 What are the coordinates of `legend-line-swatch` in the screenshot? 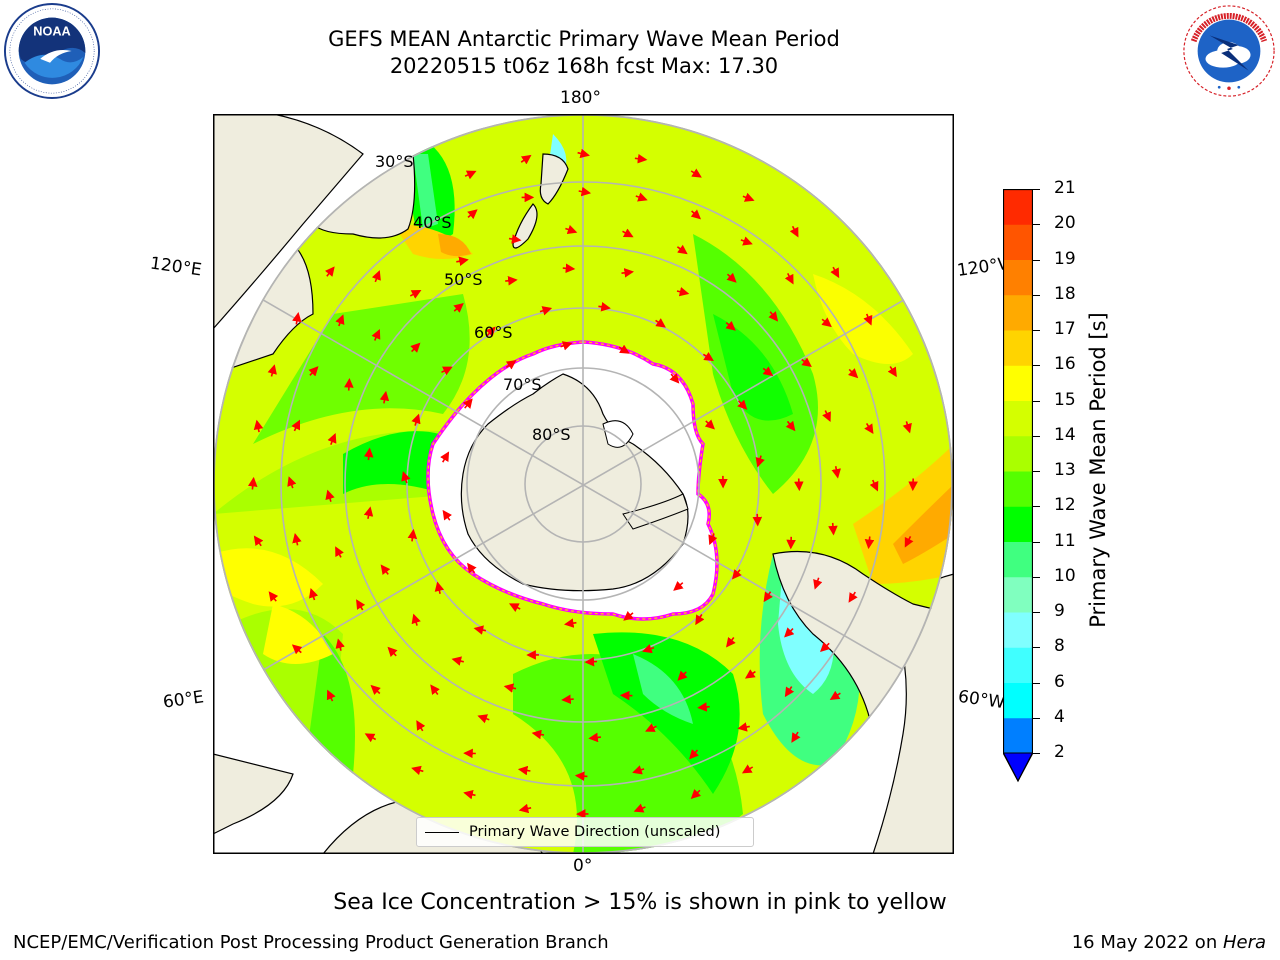 It's located at (442, 832).